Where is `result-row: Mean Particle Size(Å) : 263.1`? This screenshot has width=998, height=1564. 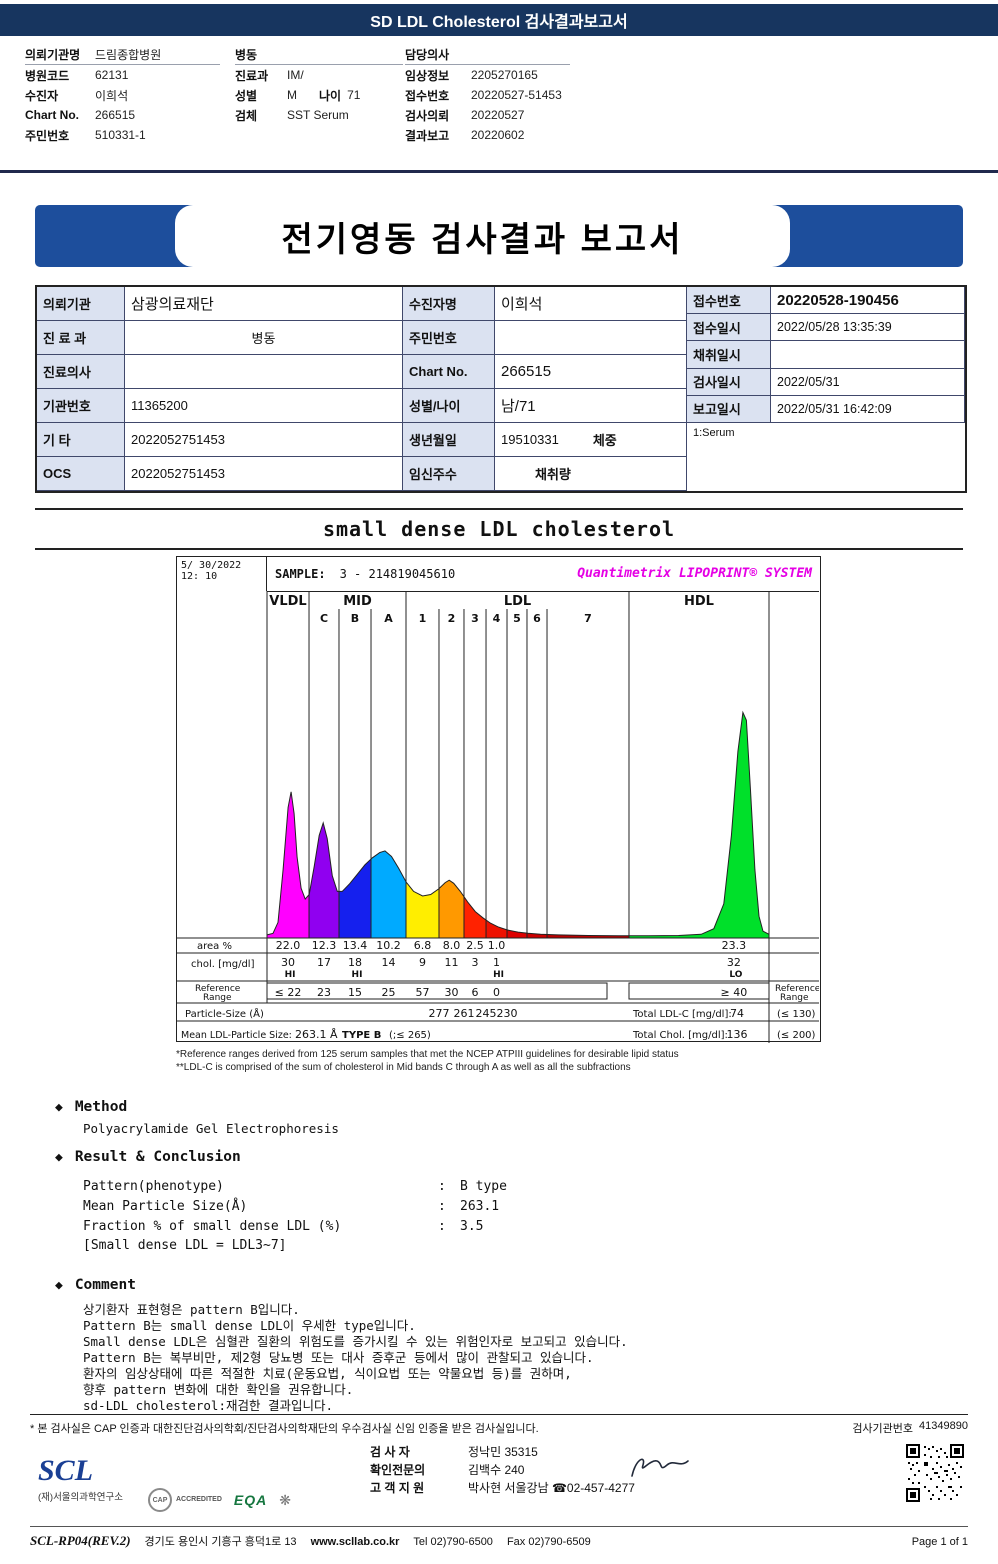
result-row: Mean Particle Size(Å) : 263.1 is located at coordinates (291, 1206).